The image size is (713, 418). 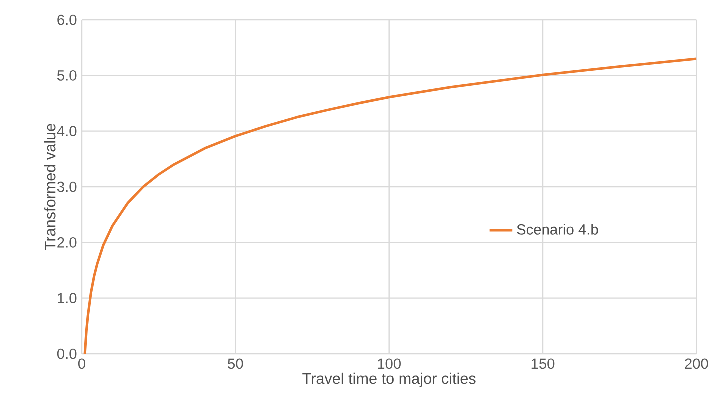 I want to click on x-tick-label: 50, so click(x=236, y=364).